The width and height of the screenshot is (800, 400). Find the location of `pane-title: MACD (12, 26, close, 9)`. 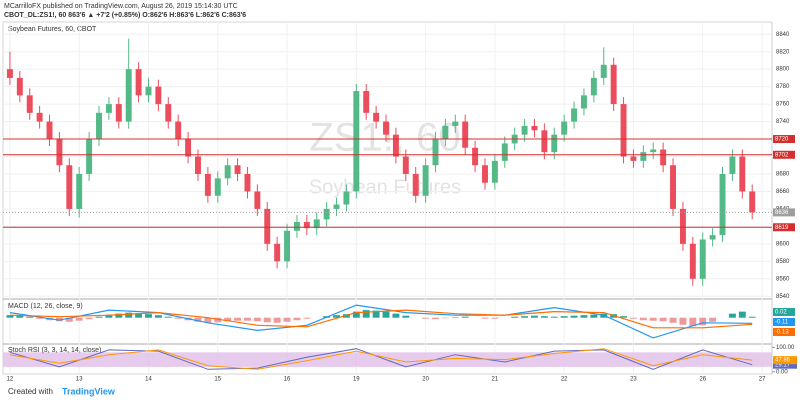

pane-title: MACD (12, 26, close, 9) is located at coordinates (45, 306).